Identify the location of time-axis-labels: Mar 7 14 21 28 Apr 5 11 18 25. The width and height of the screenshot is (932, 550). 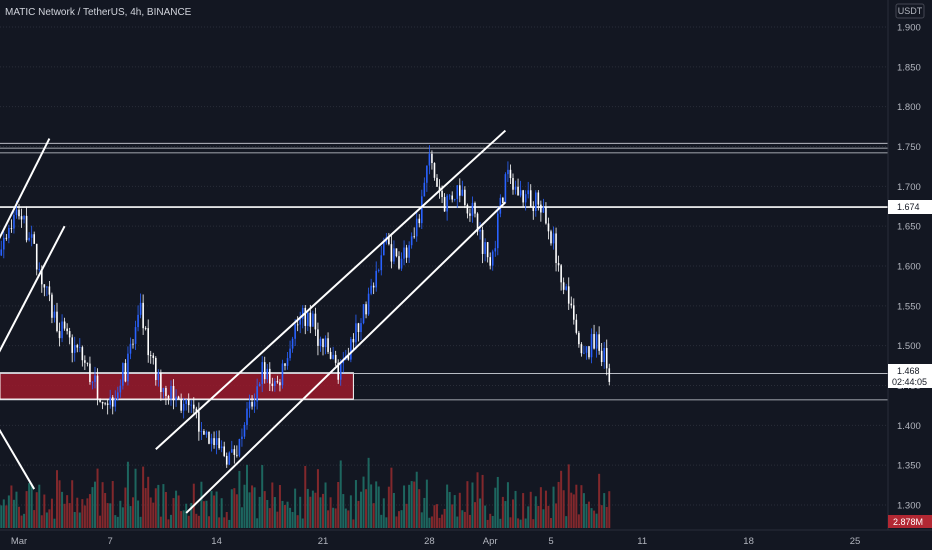
(435, 541).